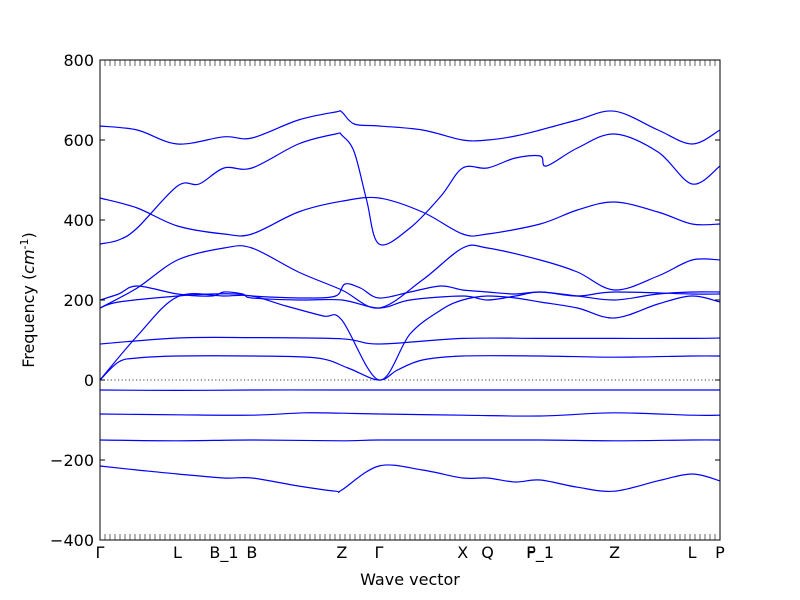  I want to click on y-tick-label: 0, so click(89, 380).